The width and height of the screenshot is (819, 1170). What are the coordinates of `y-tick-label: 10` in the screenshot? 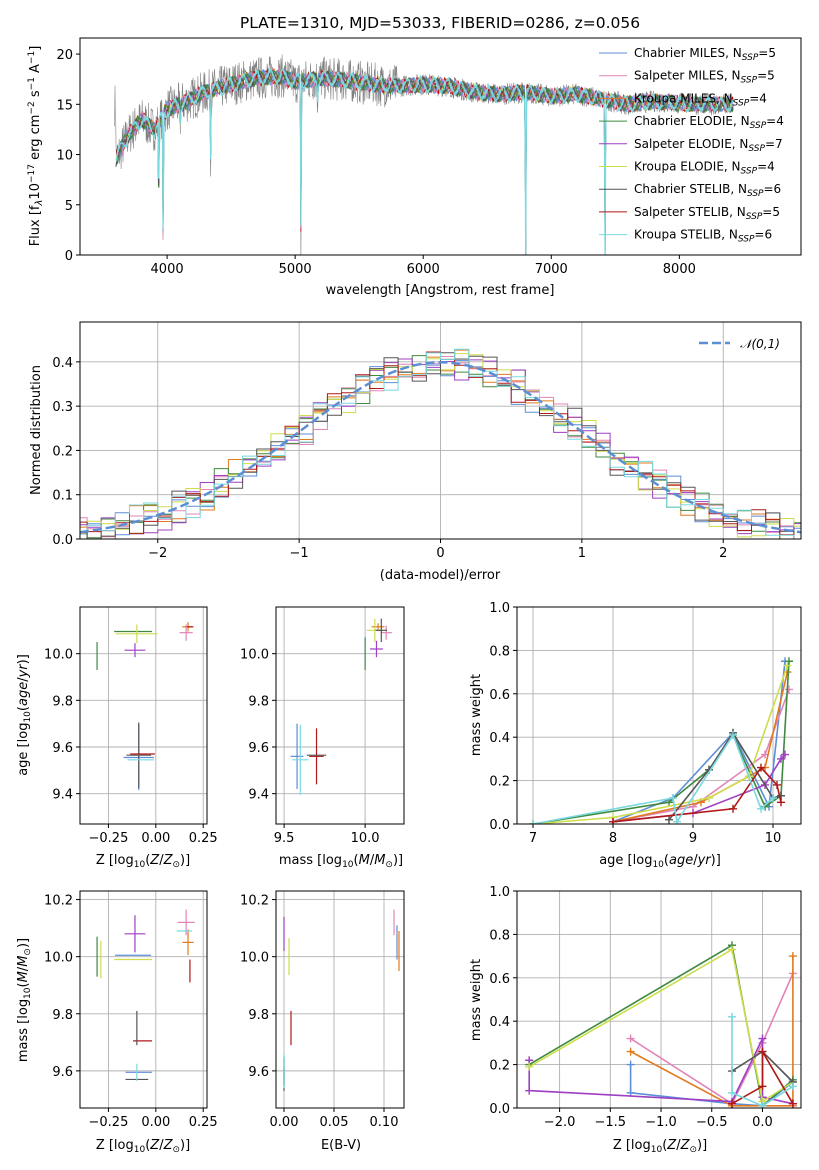 It's located at (64, 156).